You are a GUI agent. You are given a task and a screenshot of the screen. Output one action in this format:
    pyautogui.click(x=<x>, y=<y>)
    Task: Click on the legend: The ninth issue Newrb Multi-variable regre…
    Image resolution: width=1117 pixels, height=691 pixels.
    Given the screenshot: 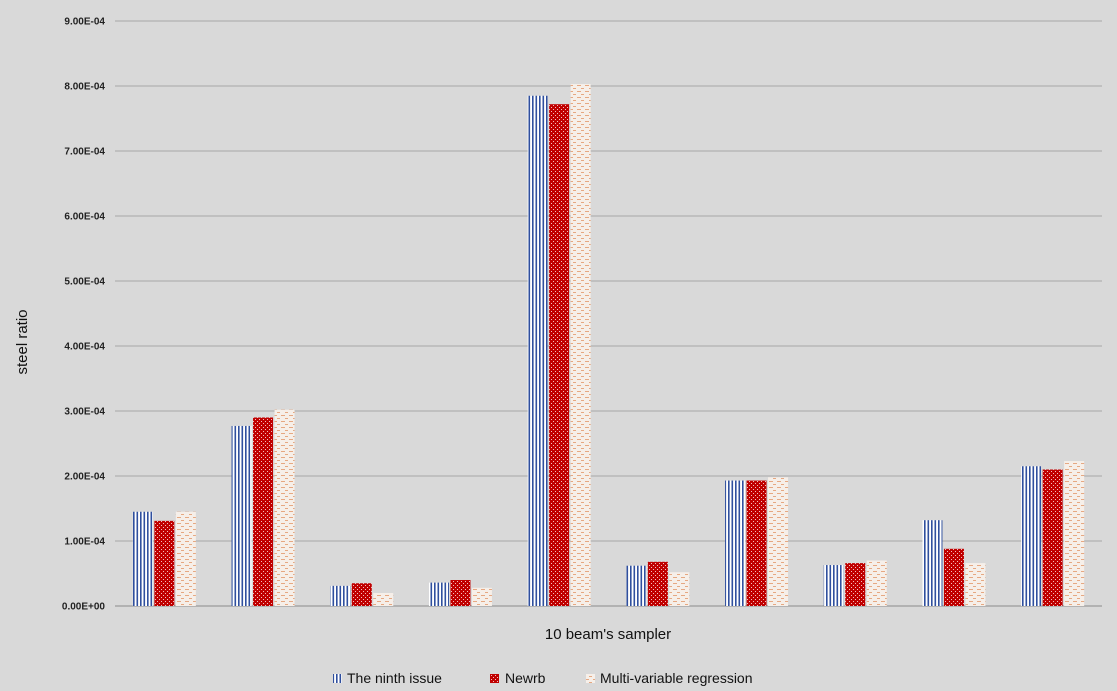 What is the action you would take?
    pyautogui.click(x=543, y=678)
    